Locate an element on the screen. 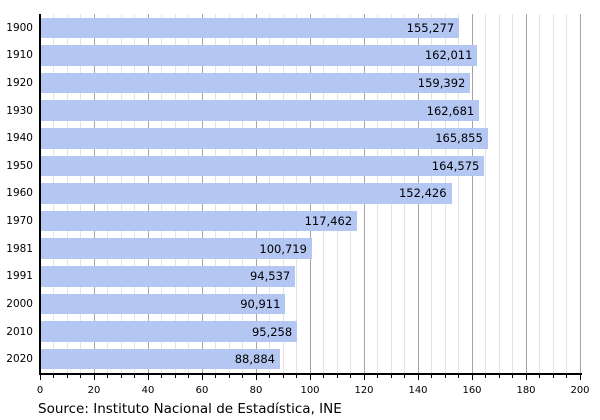 Image resolution: width=600 pixels, height=420 pixels. y-axis-label-1910: 1910 is located at coordinates (19, 55).